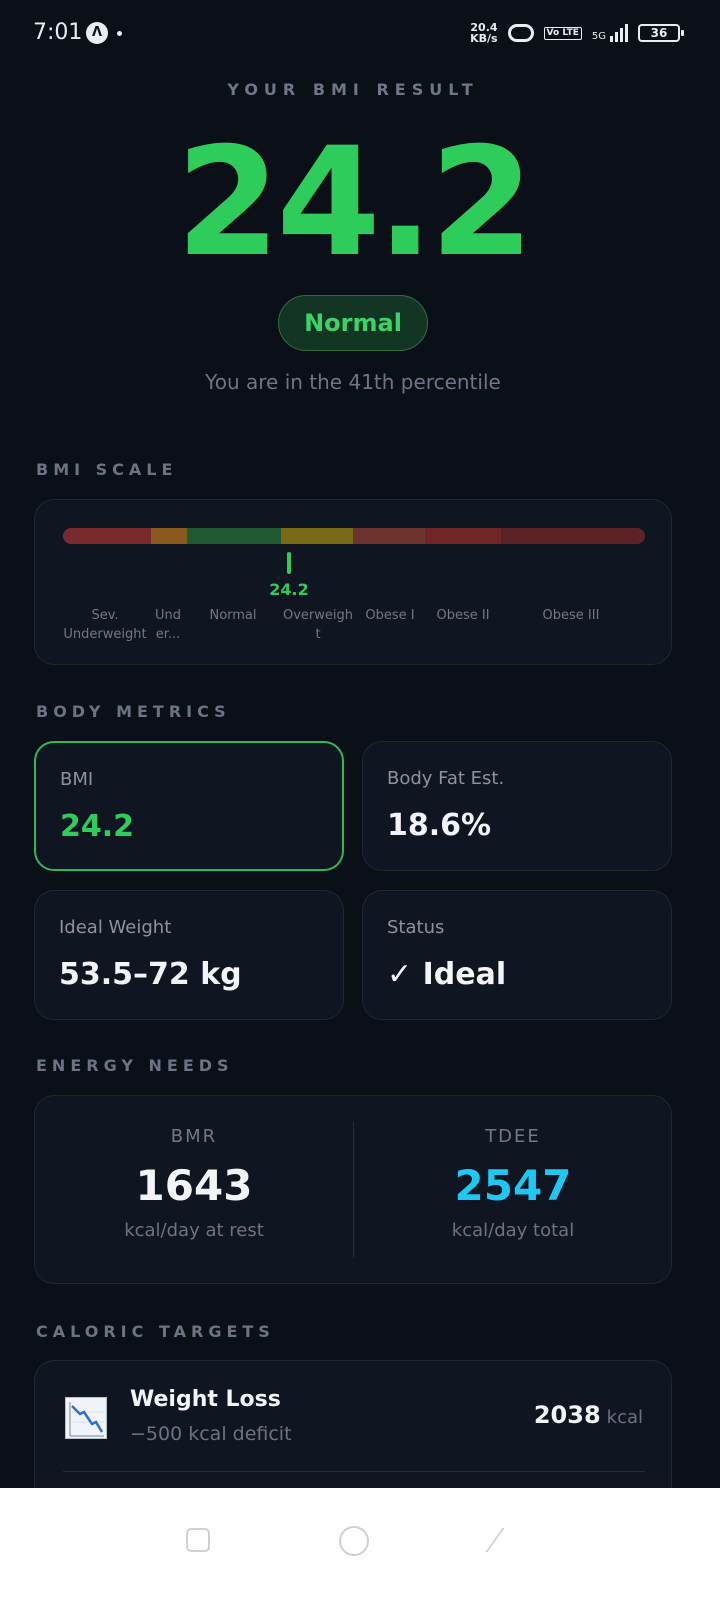 The image size is (720, 1600). I want to click on result-label: YOUR BMI RESULT, so click(353, 89).